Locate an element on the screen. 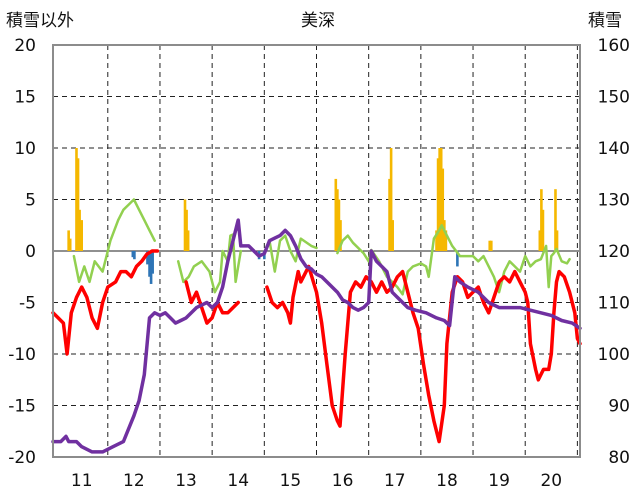 Image resolution: width=636 pixels, height=501 pixels. y-left-tick-label: -10 is located at coordinates (22, 355).